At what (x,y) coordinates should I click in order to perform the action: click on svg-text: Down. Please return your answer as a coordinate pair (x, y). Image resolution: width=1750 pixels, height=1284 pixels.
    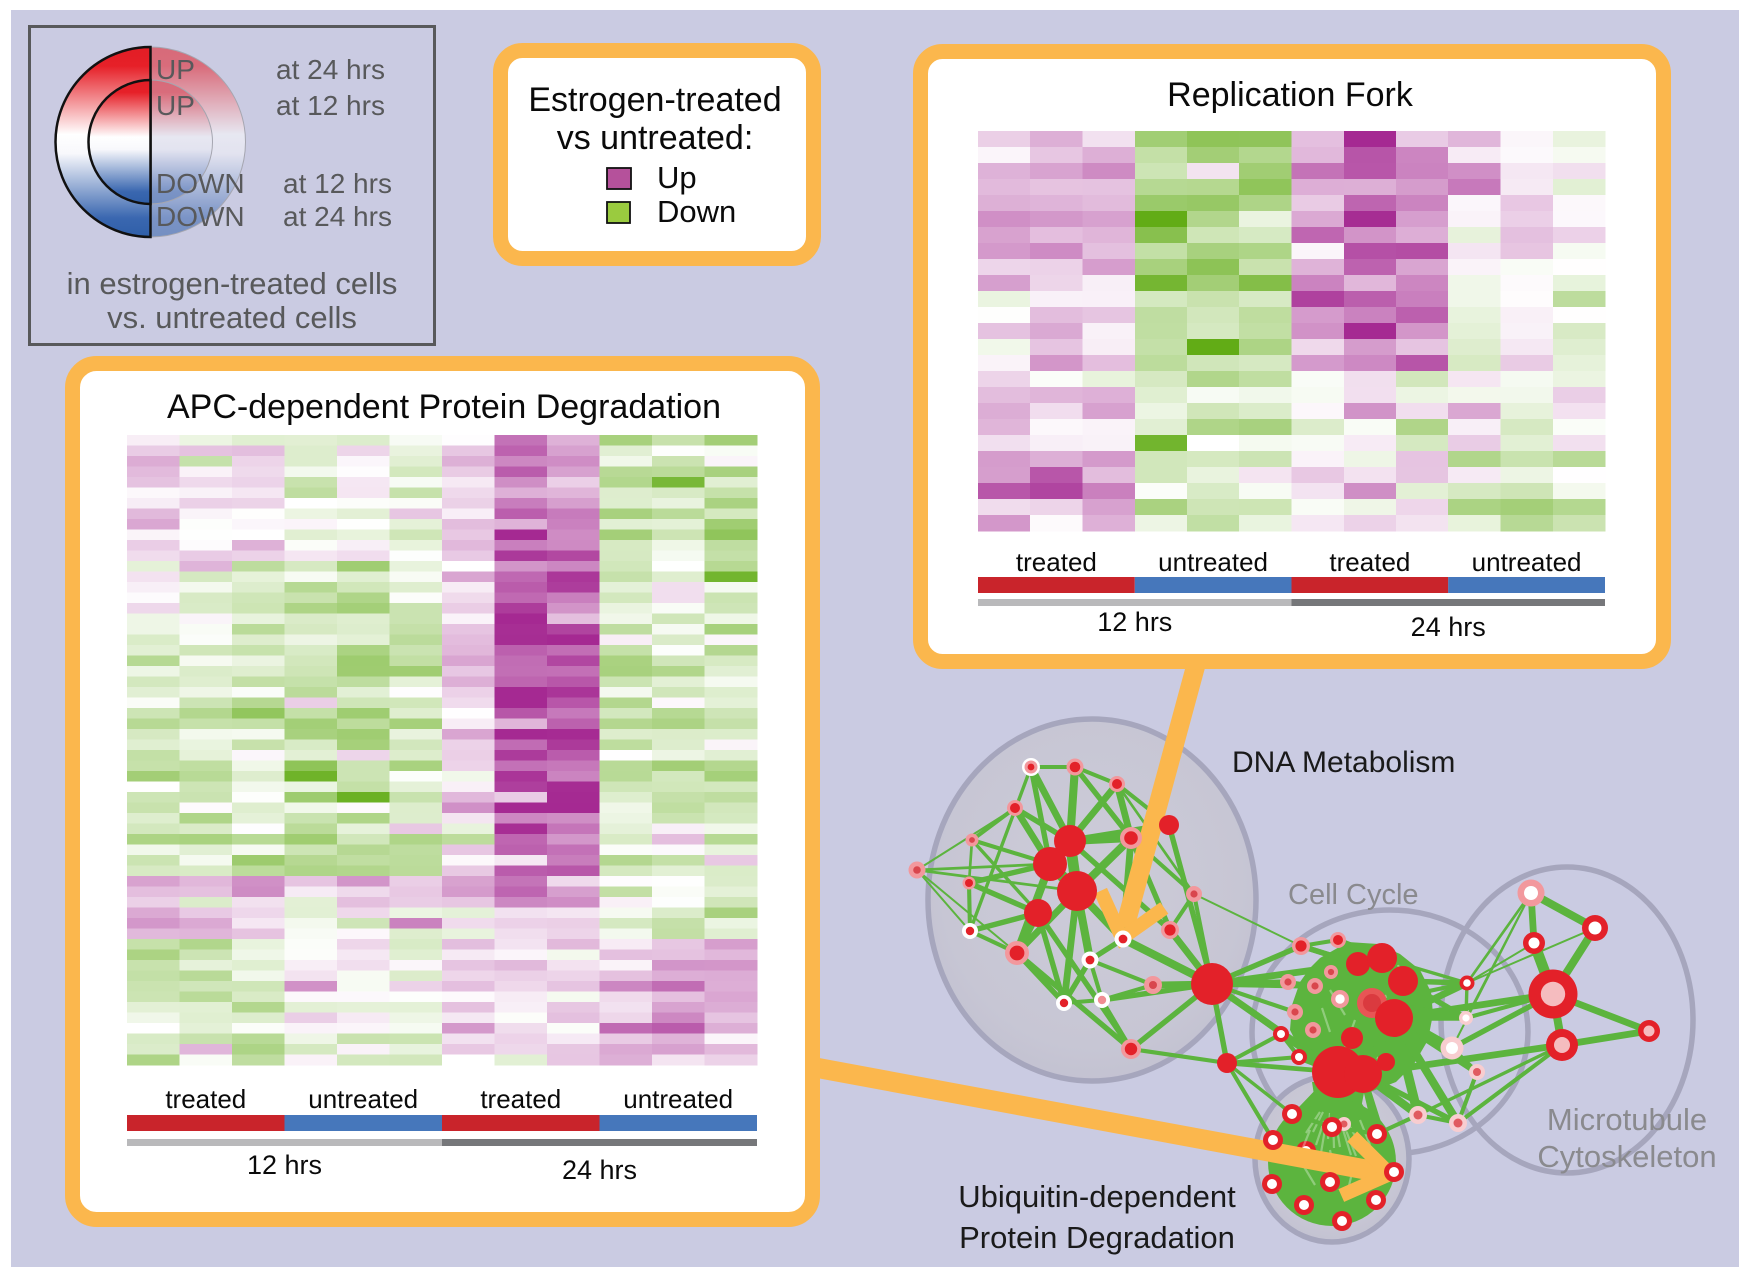
    Looking at the image, I should click on (696, 211).